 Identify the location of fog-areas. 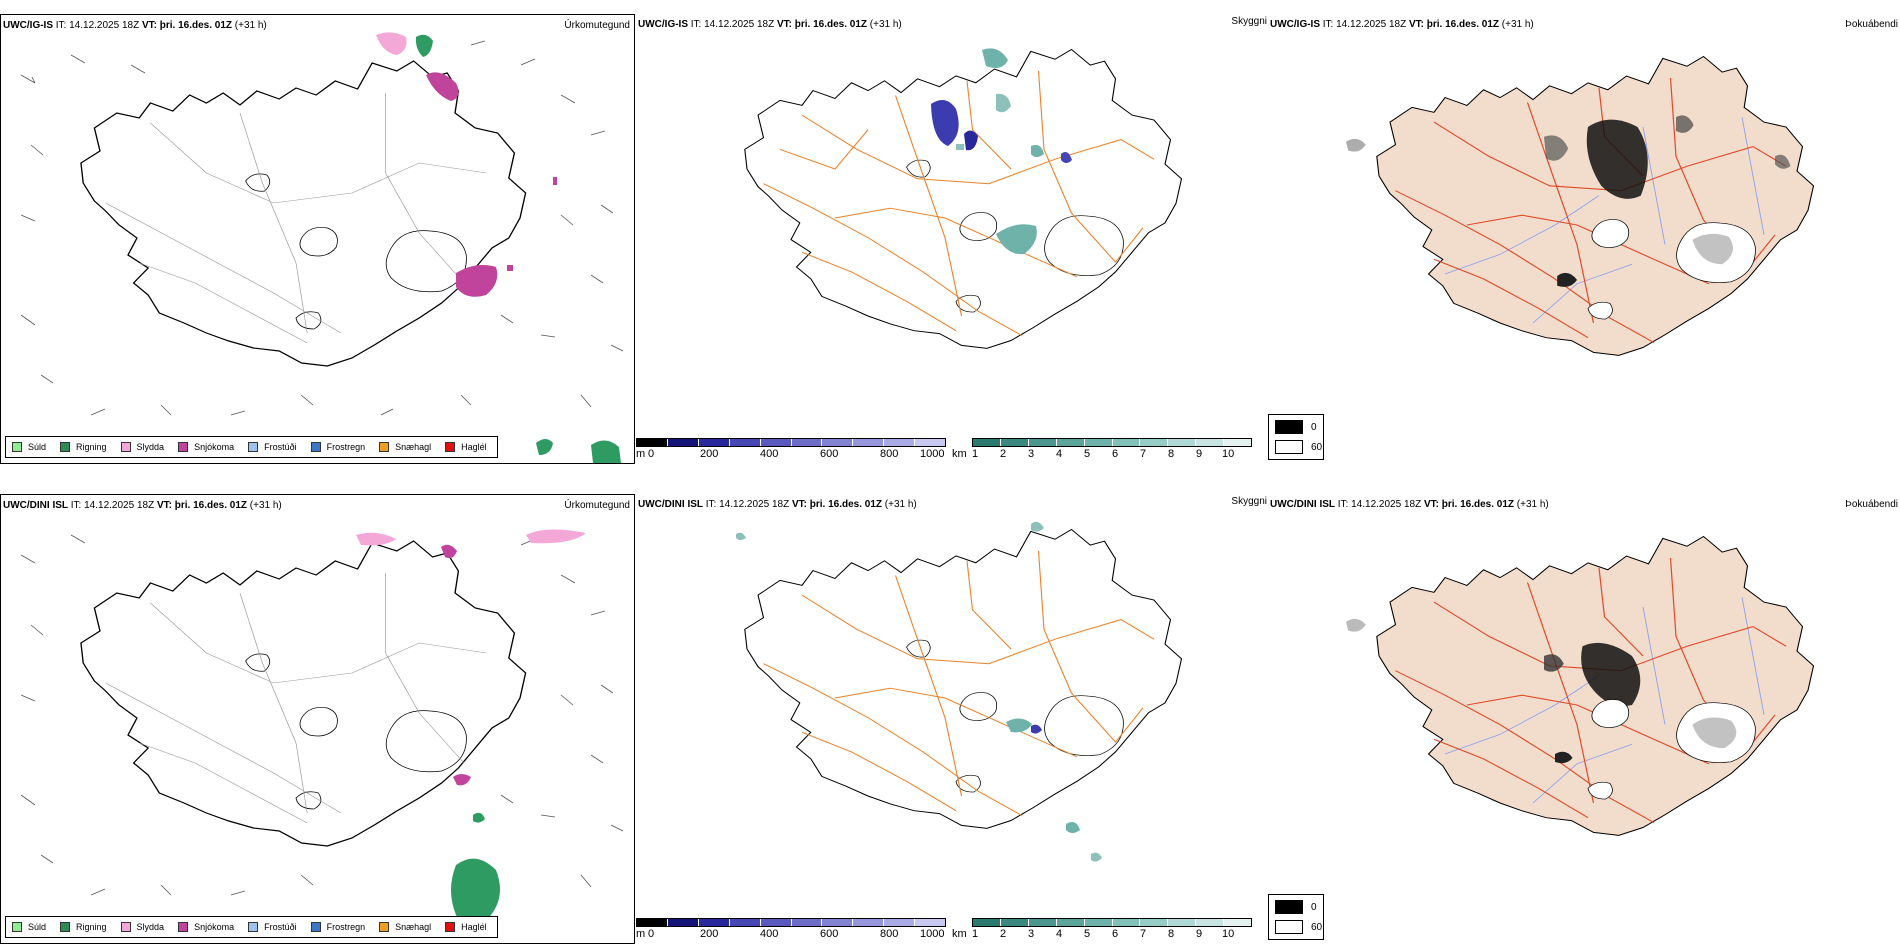
(1568, 217).